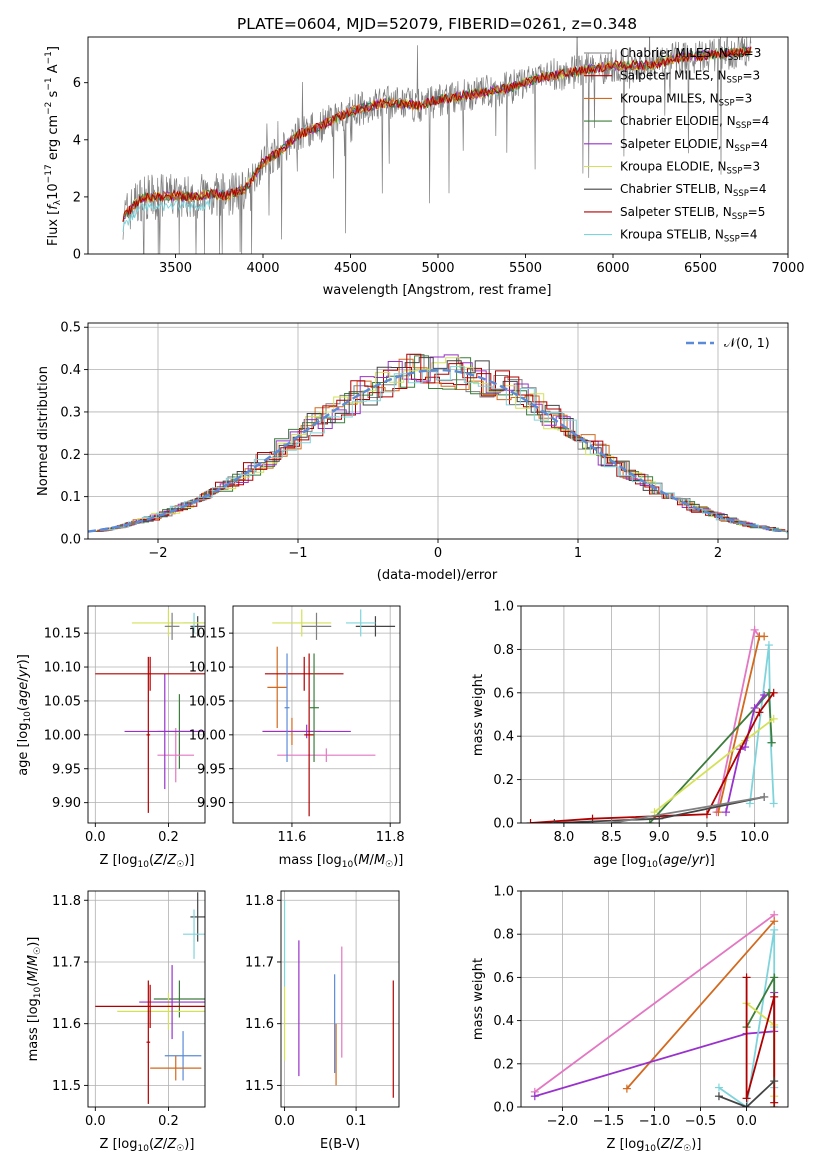 This screenshot has width=819, height=1170. What do you see at coordinates (690, 54) in the screenshot?
I see `legend-label: Chabrier MILES, NSSP=3` at bounding box center [690, 54].